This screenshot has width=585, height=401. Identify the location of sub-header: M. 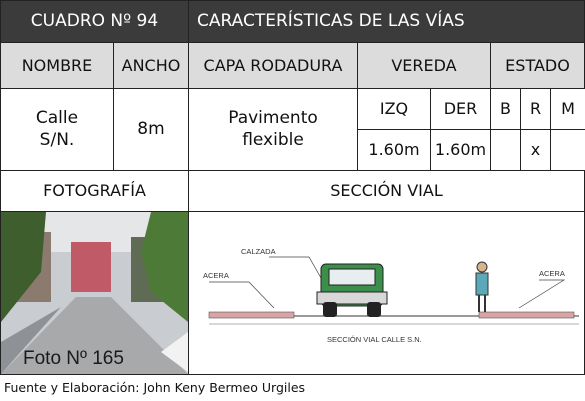
(567, 109).